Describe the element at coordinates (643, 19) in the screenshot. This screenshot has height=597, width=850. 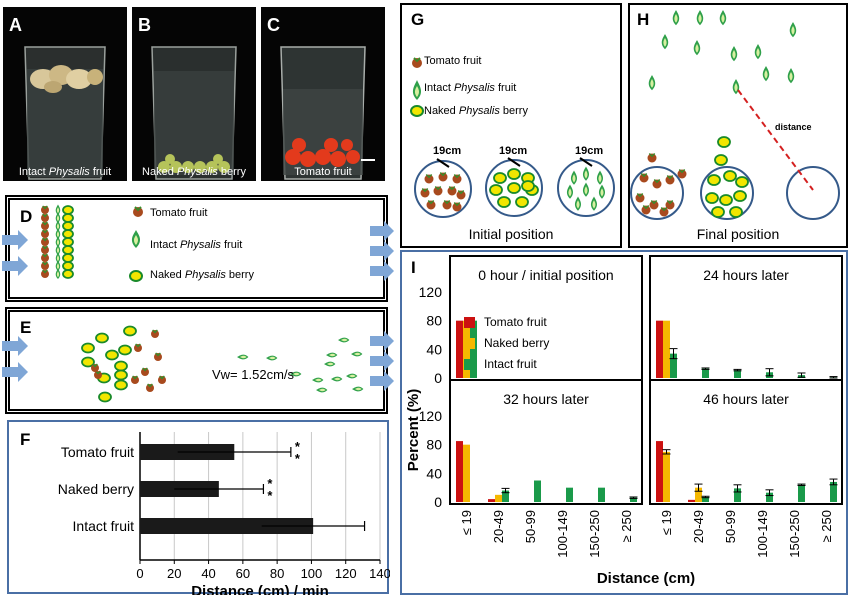
I see `panel-letter-h: H` at that location.